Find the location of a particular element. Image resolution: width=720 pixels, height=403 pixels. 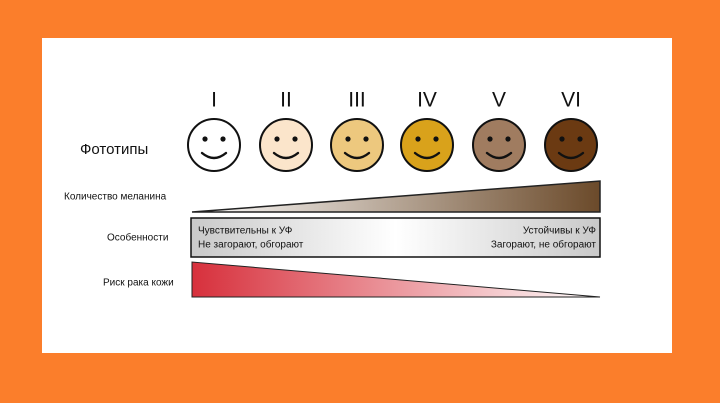

feature-right: Загорают, не обгорают is located at coordinates (544, 245).